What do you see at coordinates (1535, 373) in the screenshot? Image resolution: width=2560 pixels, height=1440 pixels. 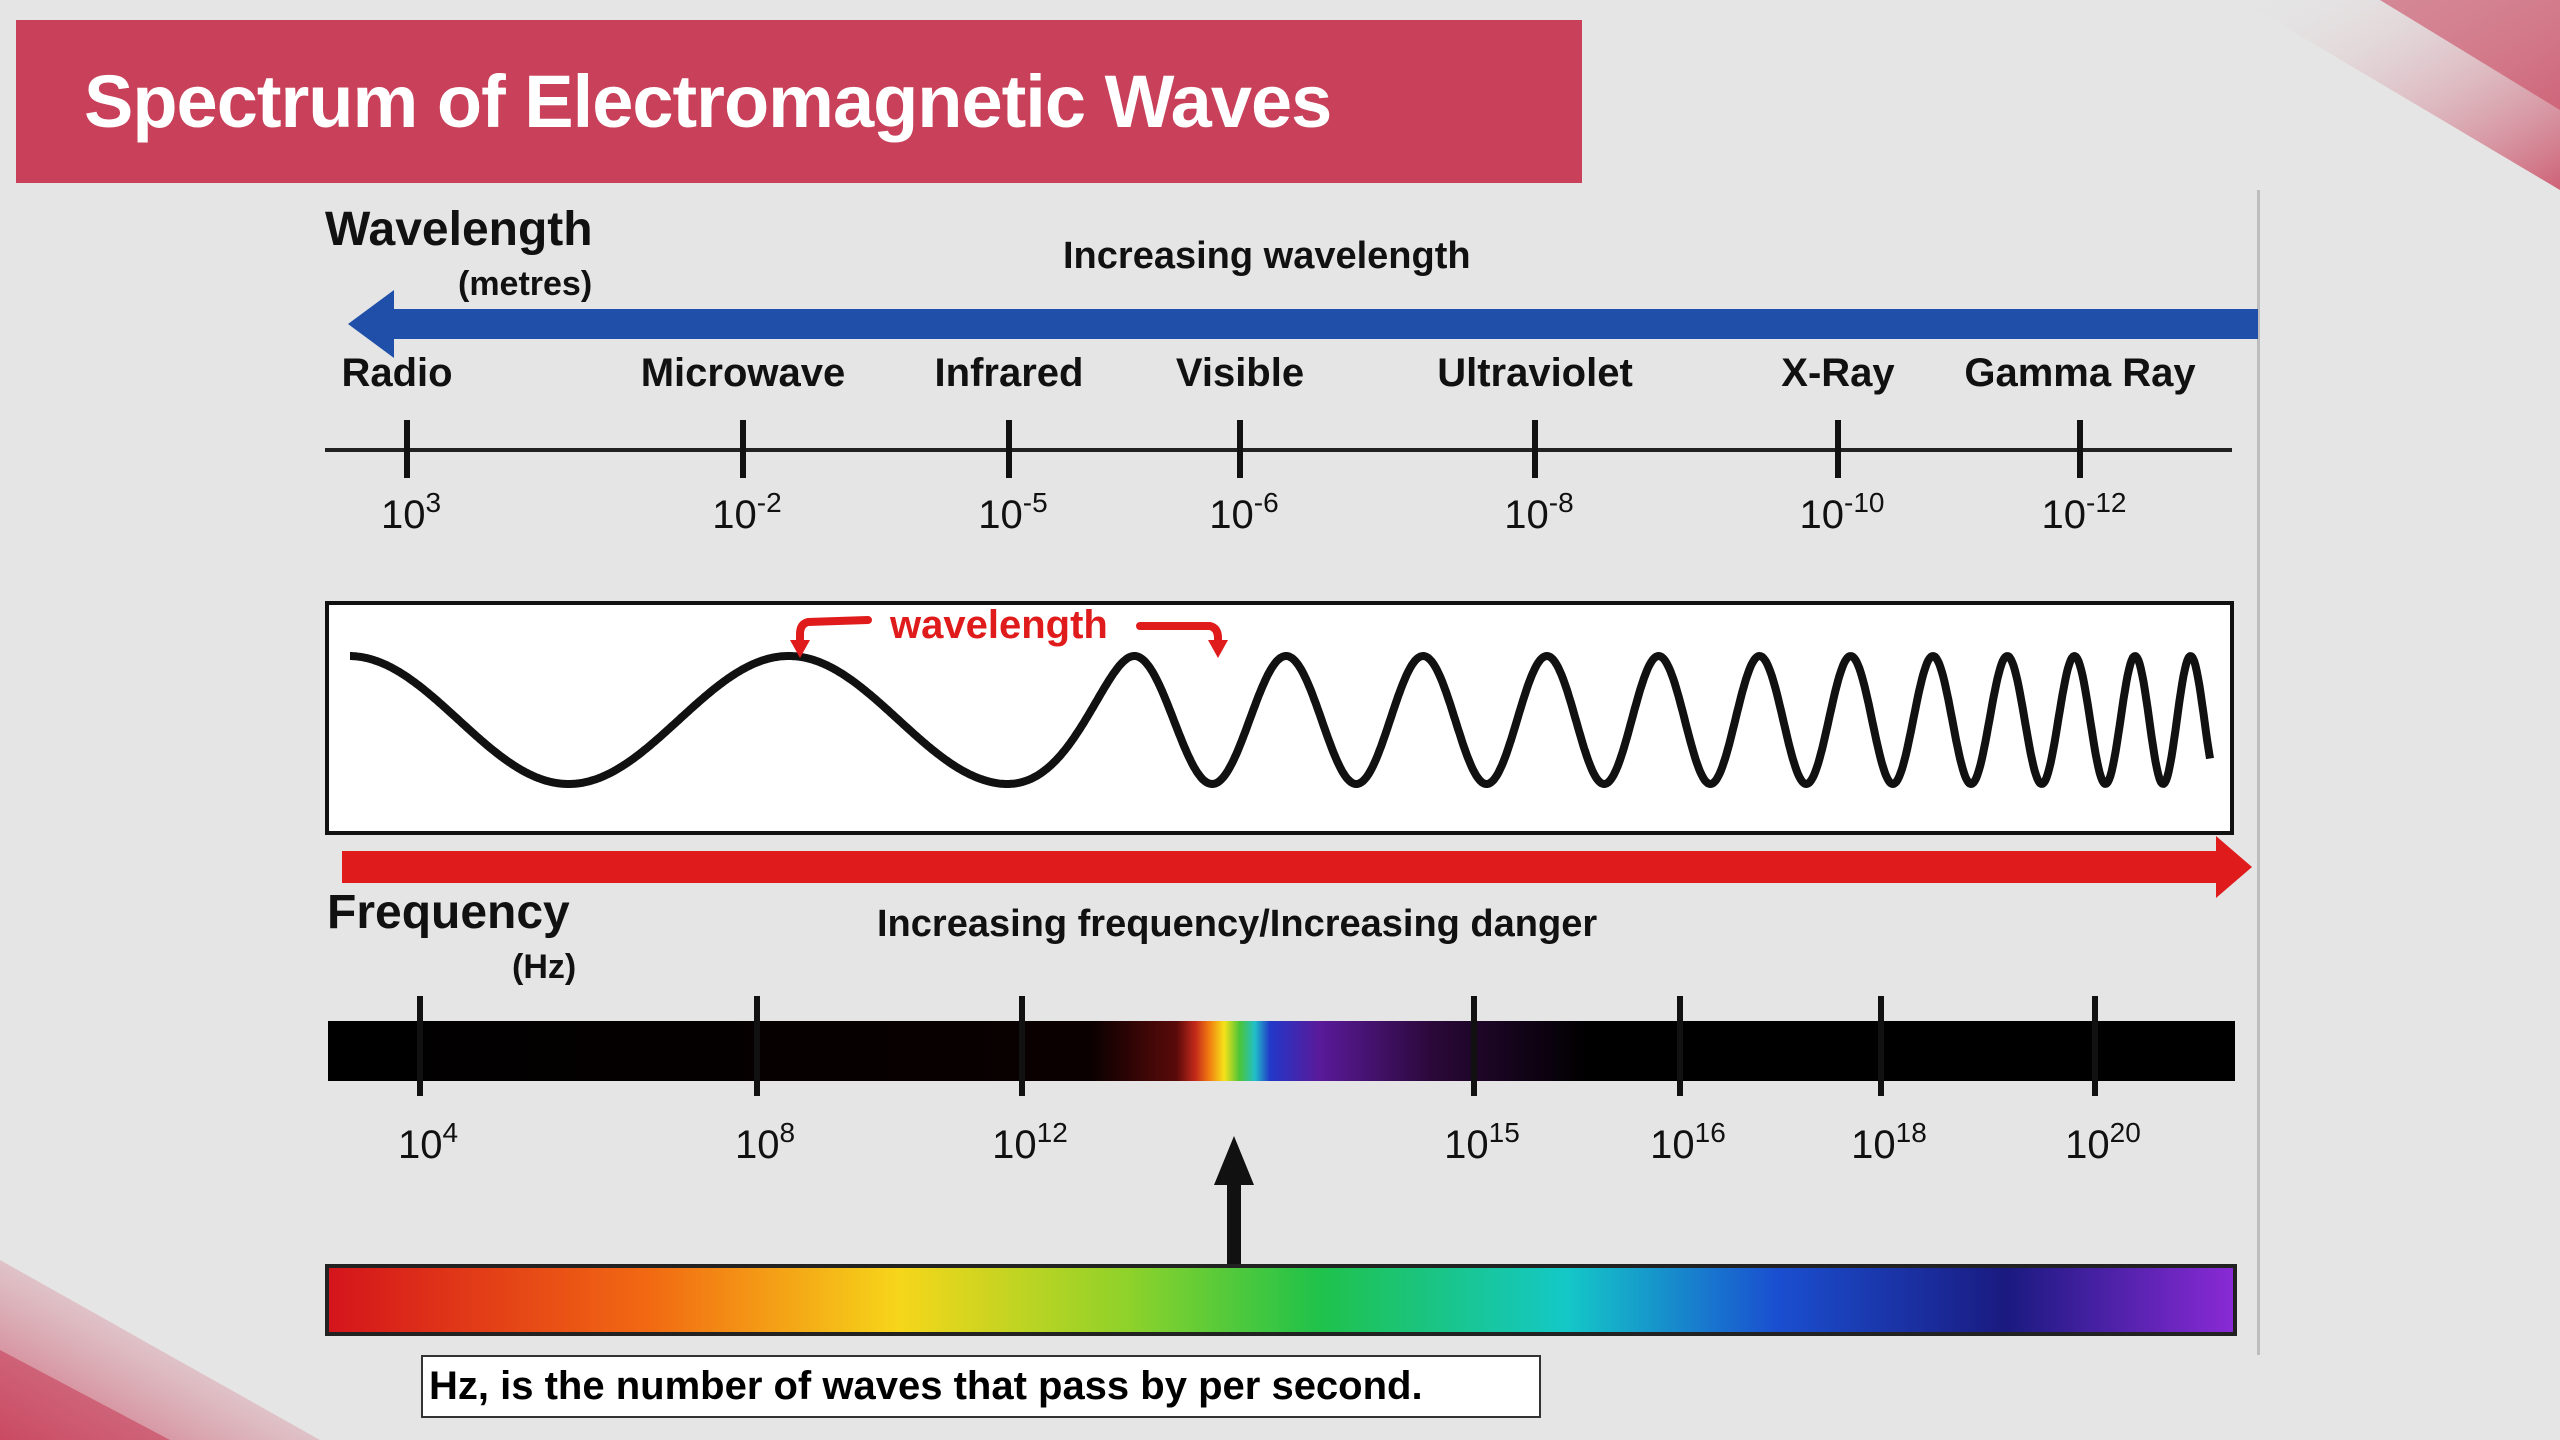 I see `band-label-ultraviolet: Ultraviolet` at bounding box center [1535, 373].